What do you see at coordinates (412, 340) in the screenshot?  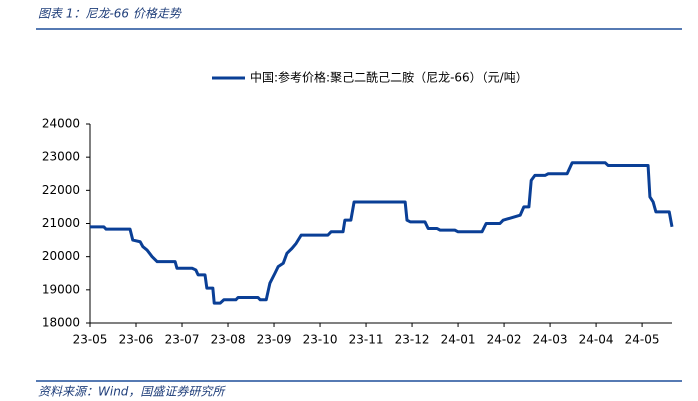 I see `x-tick-label: 23-12` at bounding box center [412, 340].